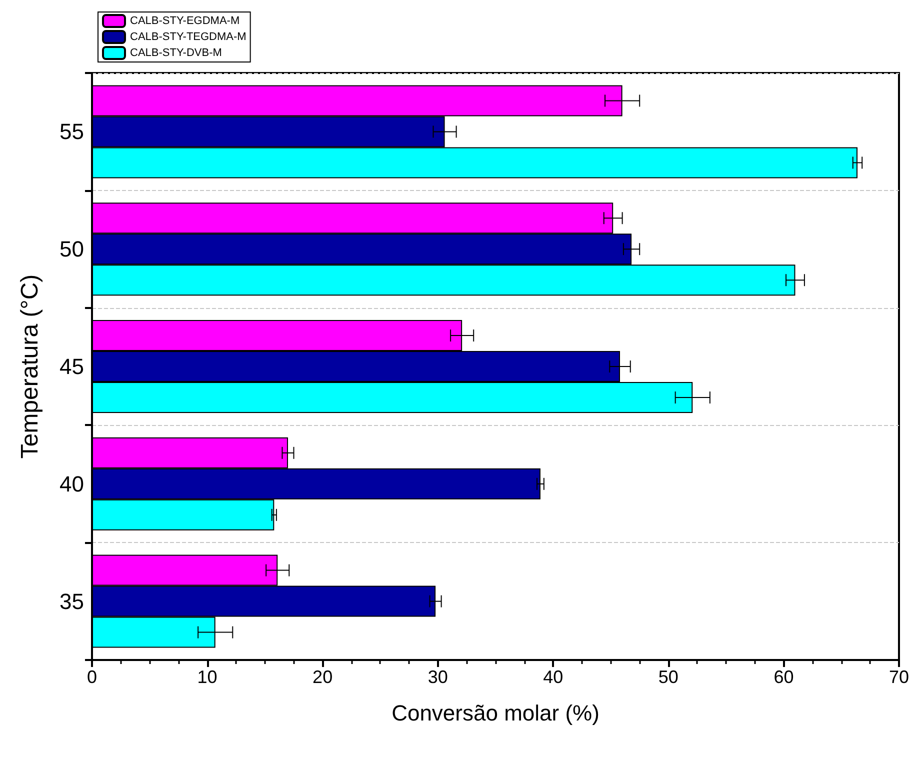  What do you see at coordinates (784, 677) in the screenshot?
I see `x-tick-label: 60` at bounding box center [784, 677].